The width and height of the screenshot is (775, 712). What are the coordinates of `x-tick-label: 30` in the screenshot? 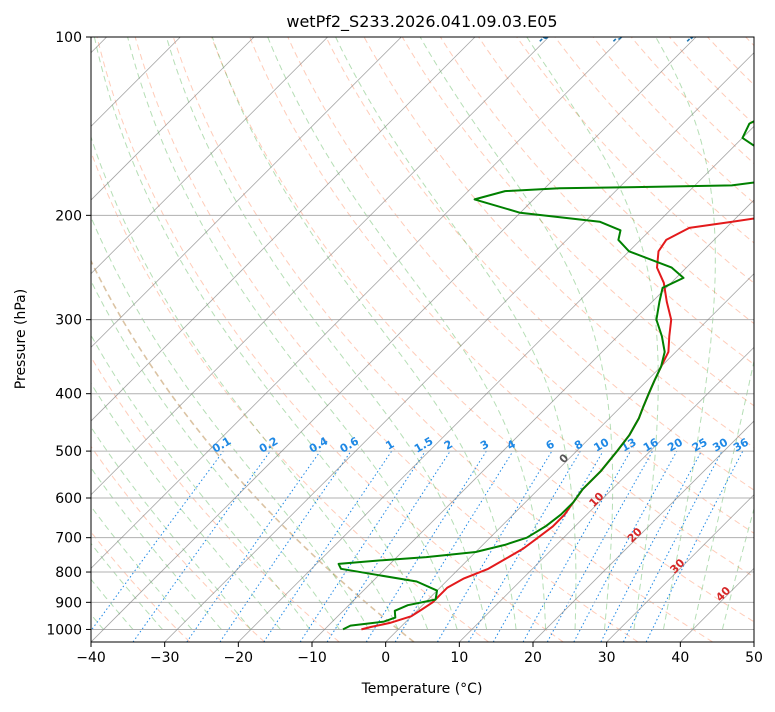 It's located at (607, 658).